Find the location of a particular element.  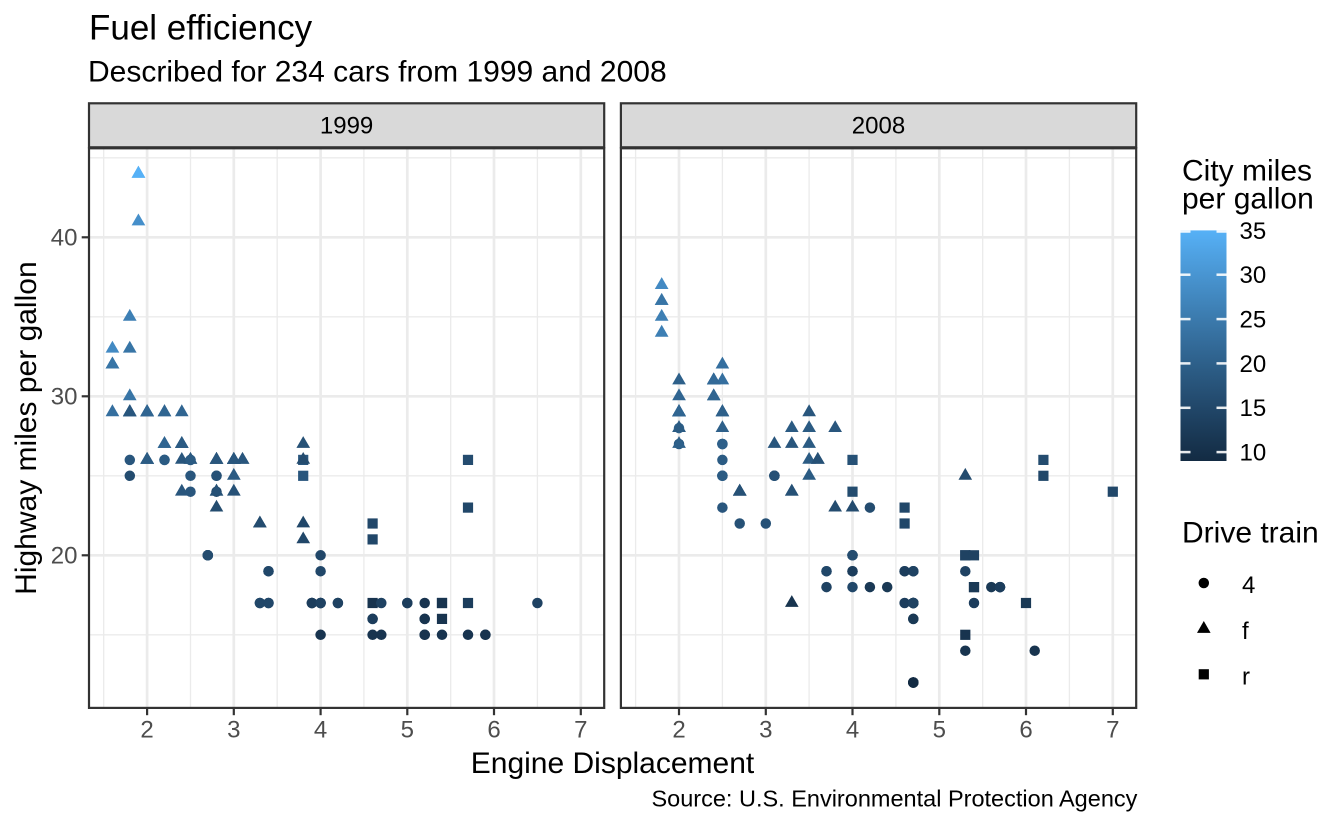

svg-text: 35 is located at coordinates (1253, 231).